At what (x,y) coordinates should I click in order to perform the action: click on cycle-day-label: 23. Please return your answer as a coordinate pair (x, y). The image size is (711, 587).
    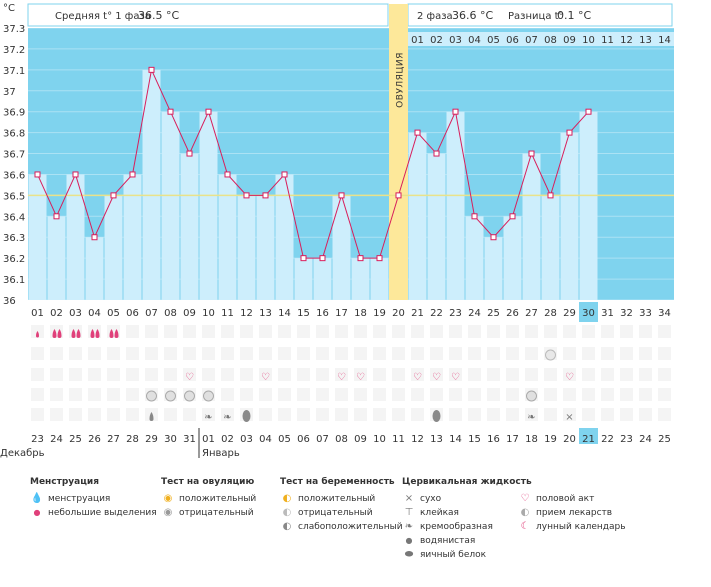
    Looking at the image, I should click on (455, 313).